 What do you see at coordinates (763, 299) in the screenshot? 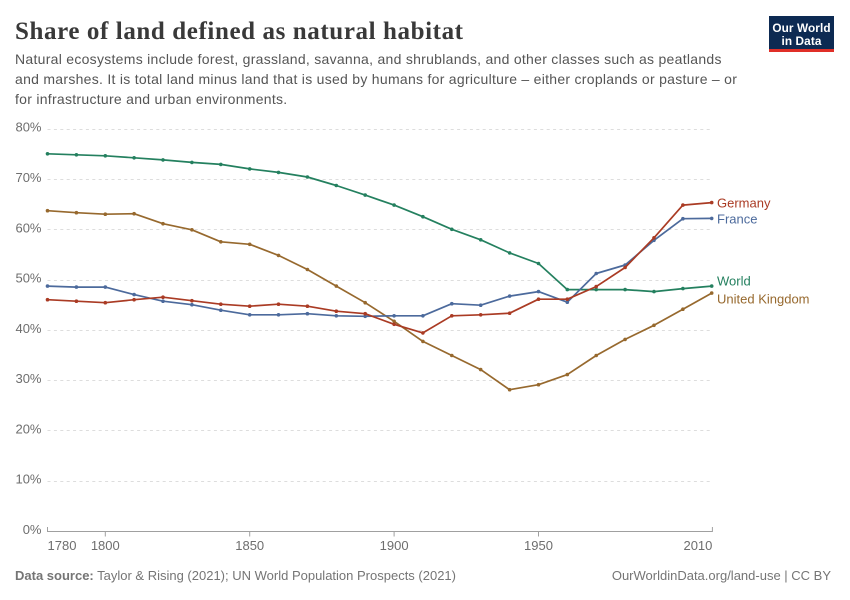
I see `svg-text: United Kingdom` at bounding box center [763, 299].